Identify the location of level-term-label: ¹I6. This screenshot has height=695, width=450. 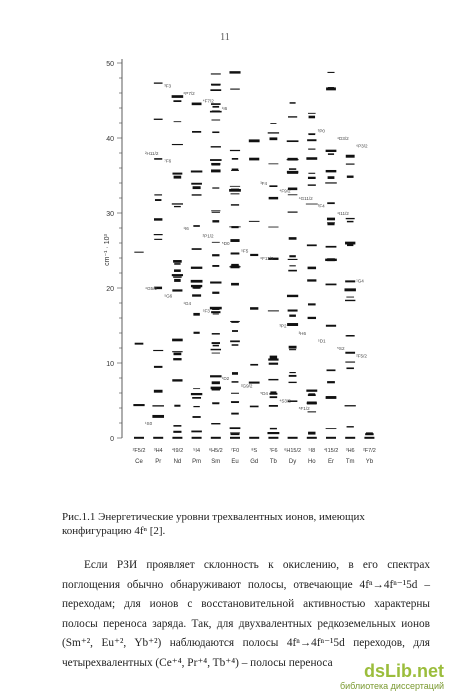
(225, 108).